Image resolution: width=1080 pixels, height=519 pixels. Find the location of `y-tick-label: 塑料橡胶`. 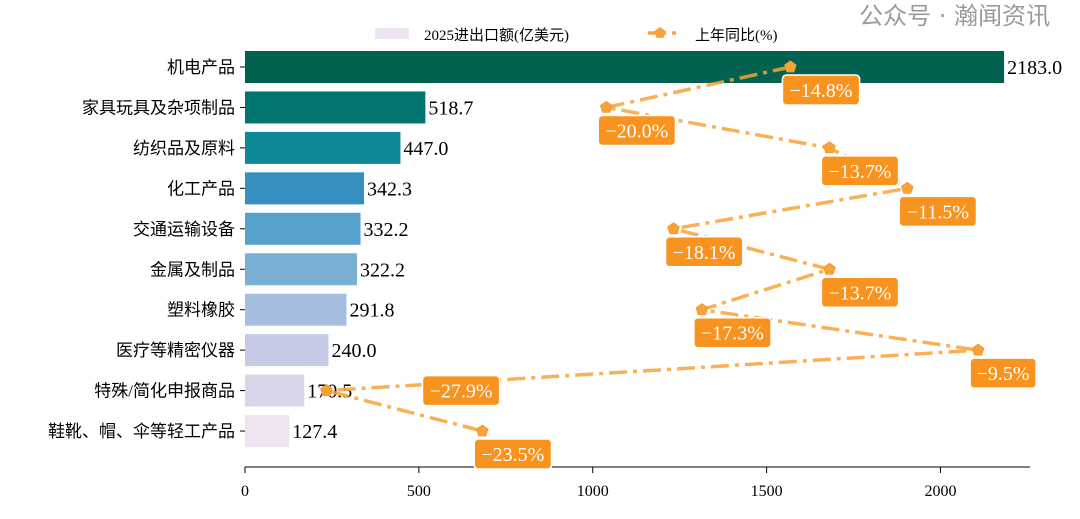

y-tick-label: 塑料橡胶 is located at coordinates (201, 310).